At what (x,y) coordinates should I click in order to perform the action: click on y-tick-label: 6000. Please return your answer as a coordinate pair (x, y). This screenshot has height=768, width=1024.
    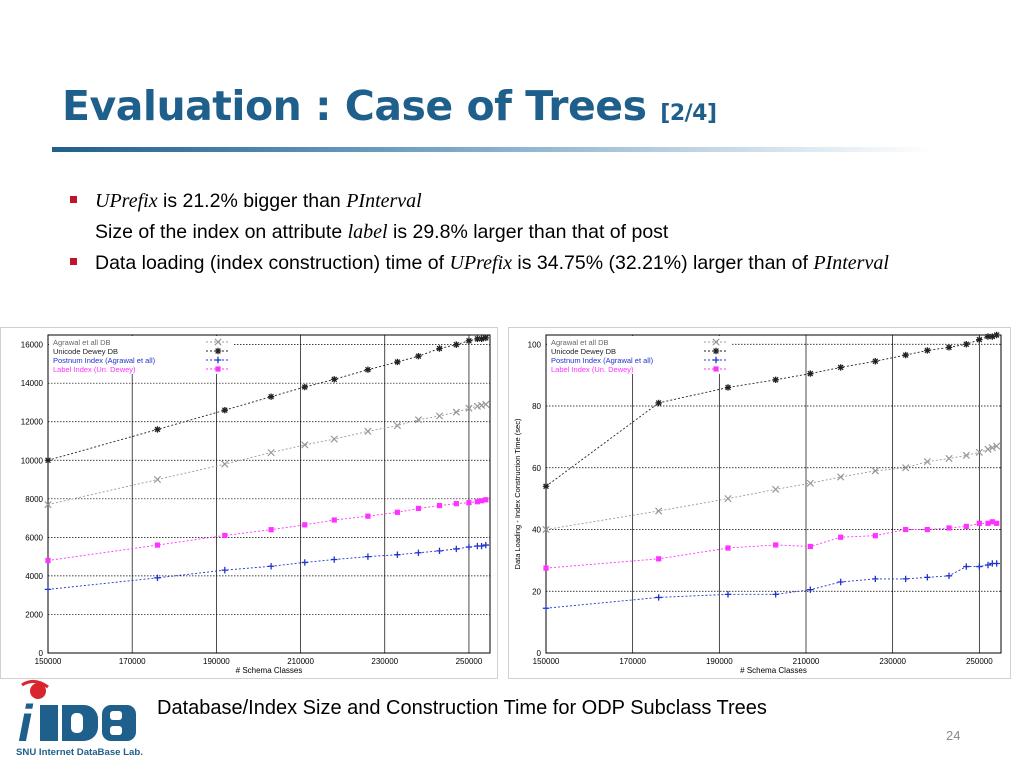
    Looking at the image, I should click on (34, 537).